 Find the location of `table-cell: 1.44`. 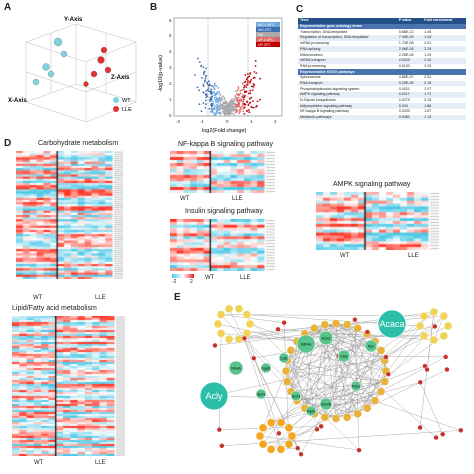

table-cell: 1.44 is located at coordinates (444, 38).